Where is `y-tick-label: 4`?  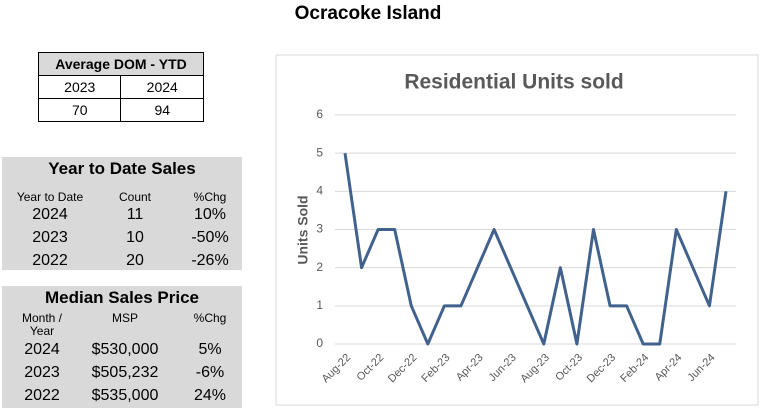 y-tick-label: 4 is located at coordinates (319, 191).